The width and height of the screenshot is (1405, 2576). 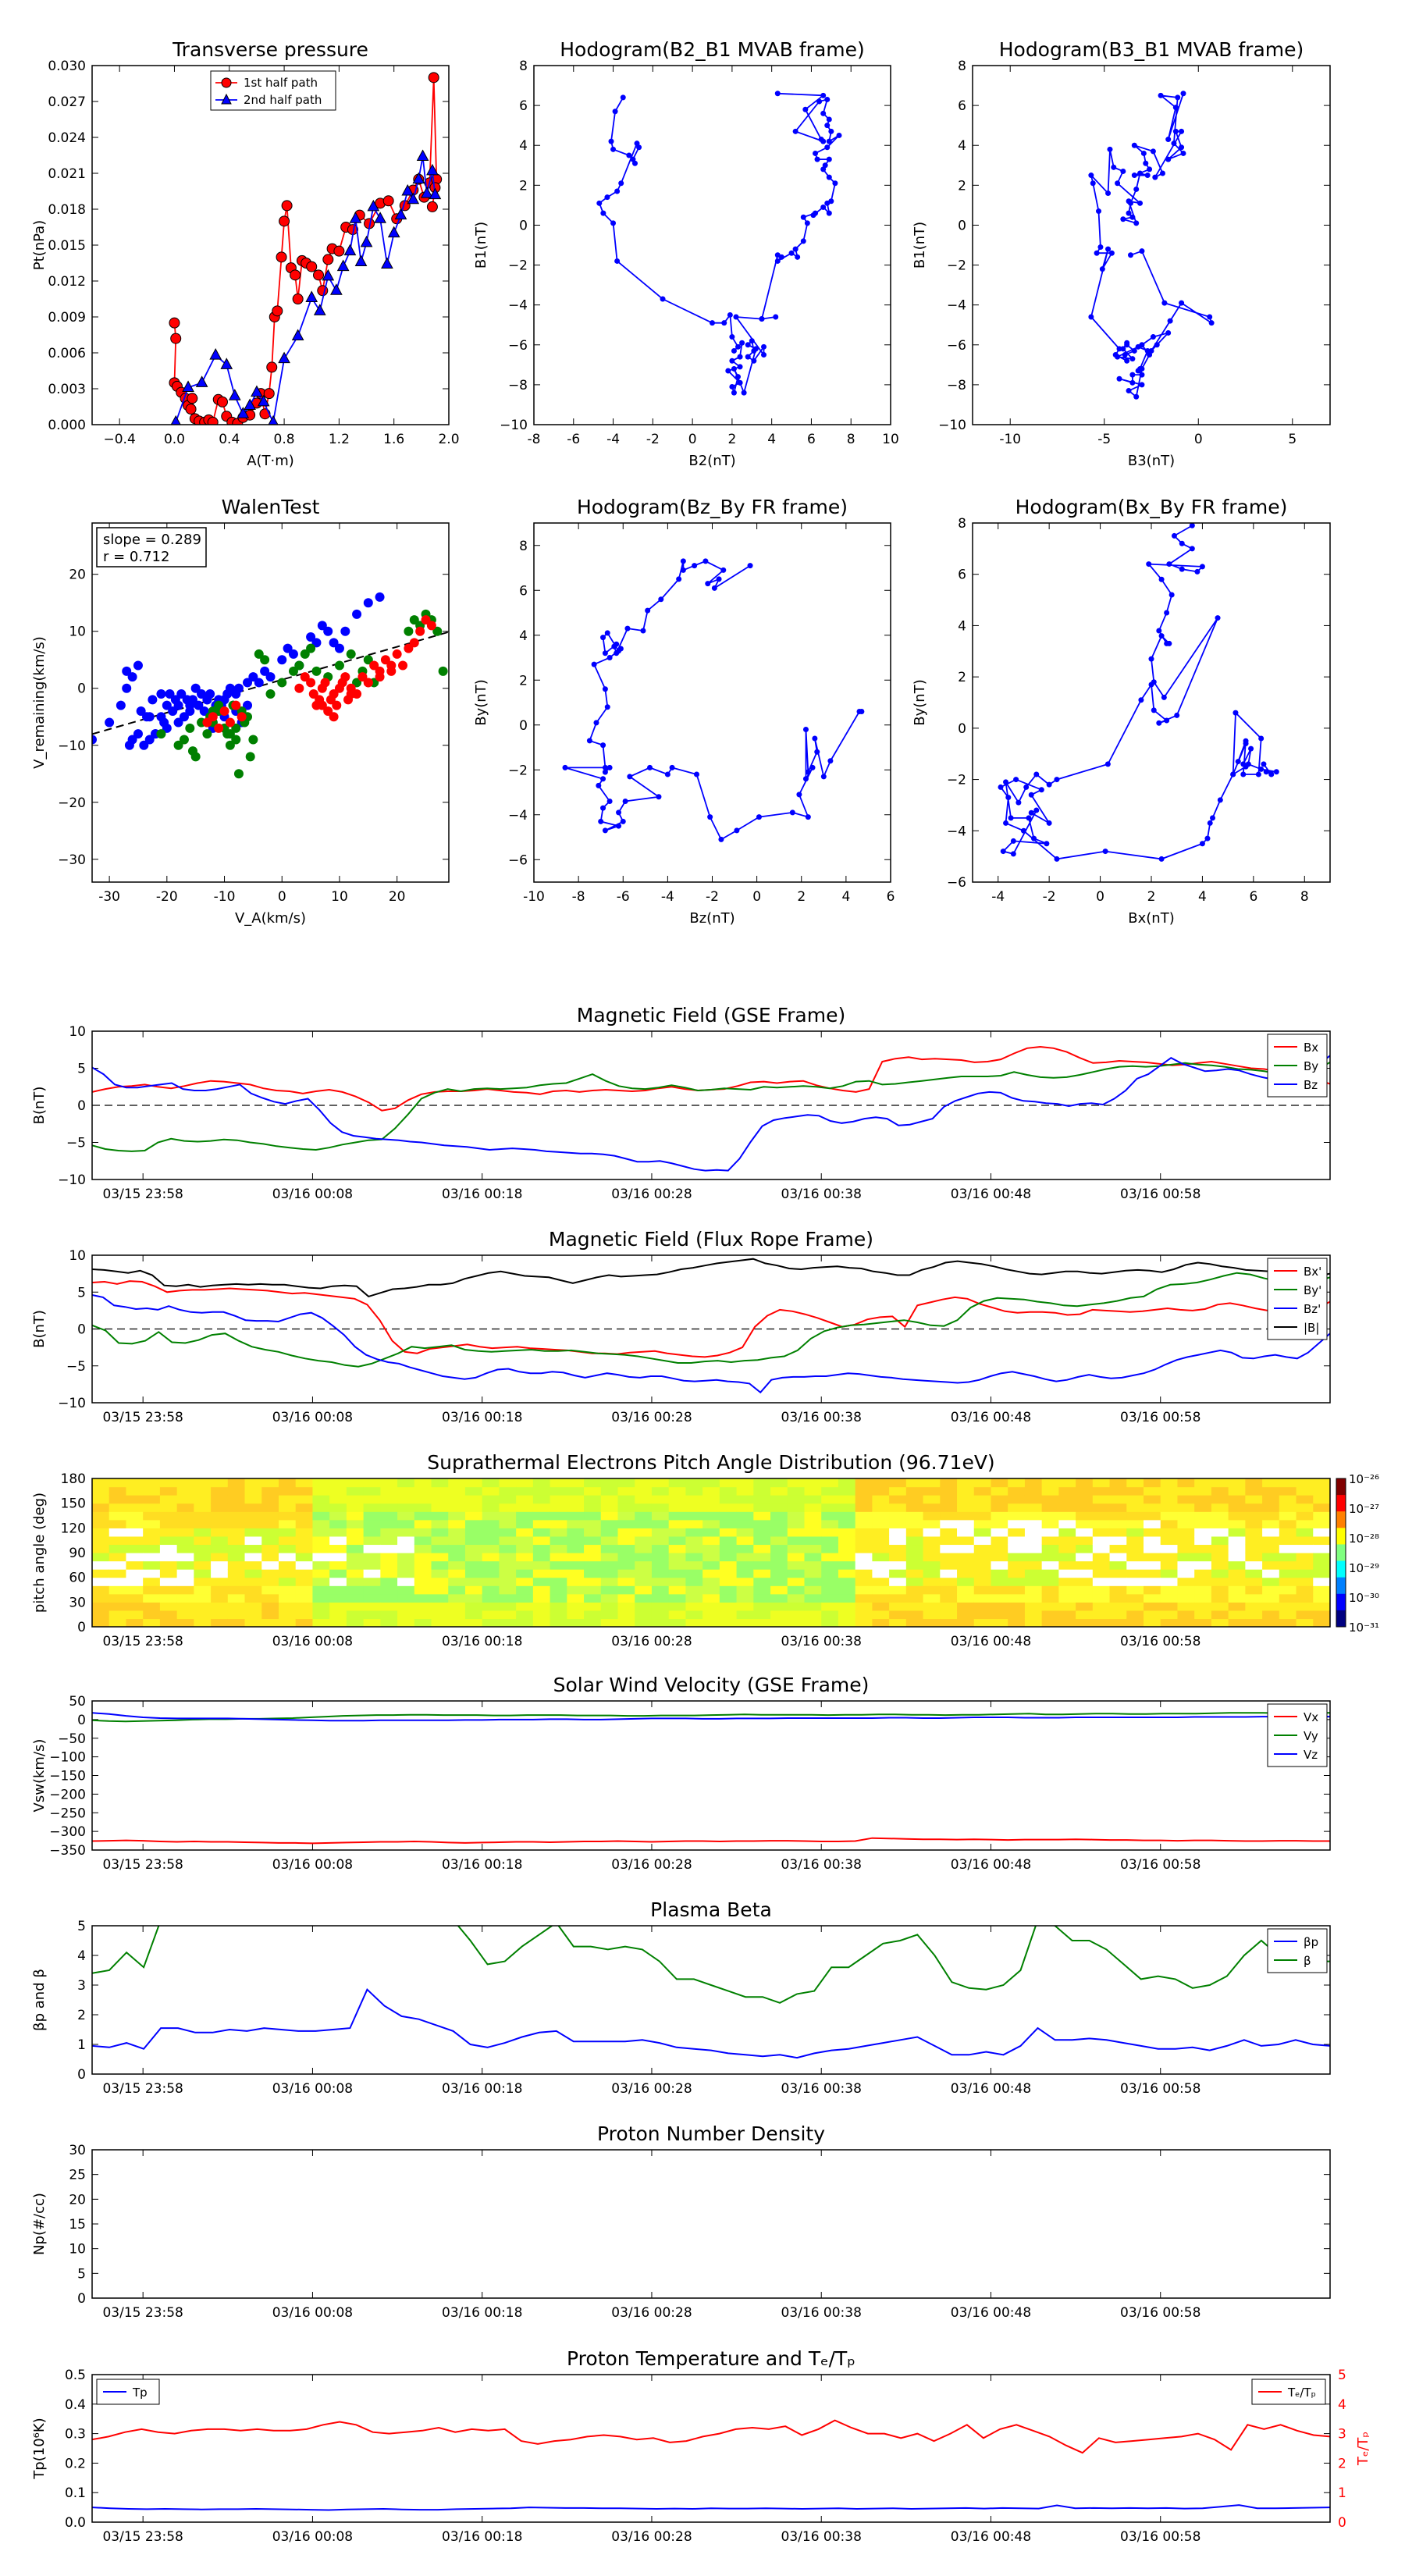 What do you see at coordinates (714, 700) in the screenshot?
I see `plot-area` at bounding box center [714, 700].